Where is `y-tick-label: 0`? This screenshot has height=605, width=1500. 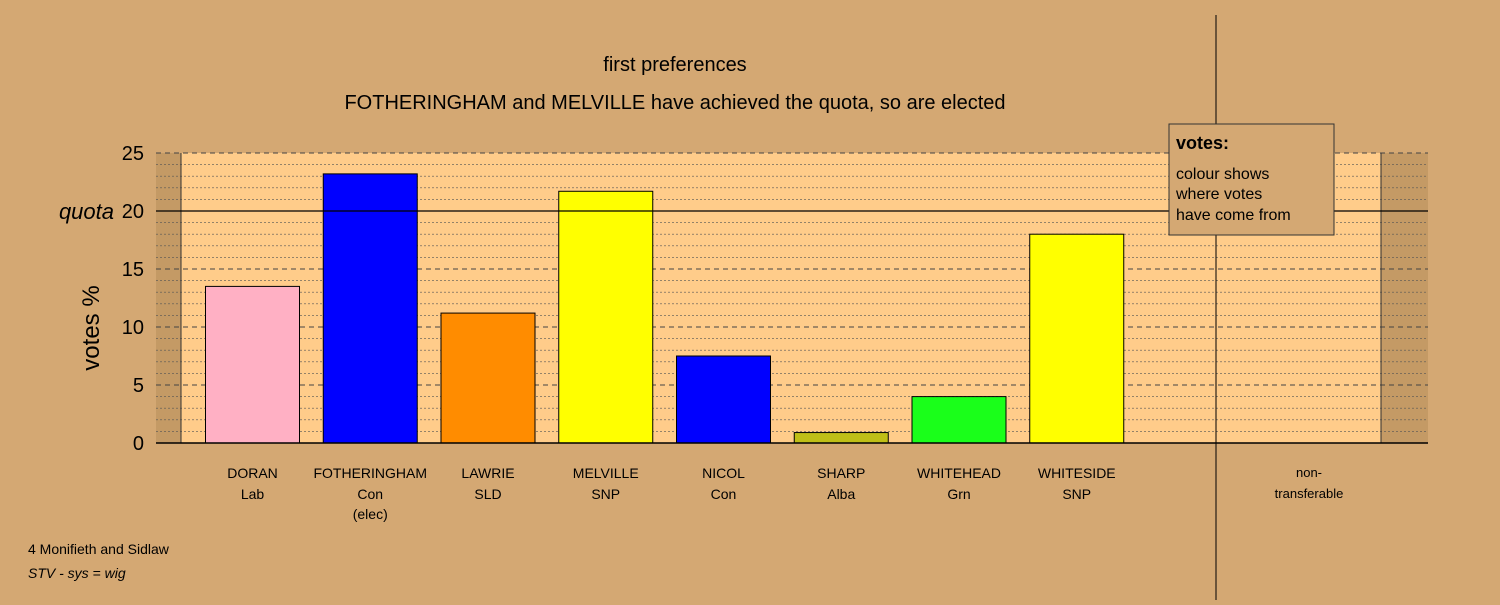 y-tick-label: 0 is located at coordinates (138, 444).